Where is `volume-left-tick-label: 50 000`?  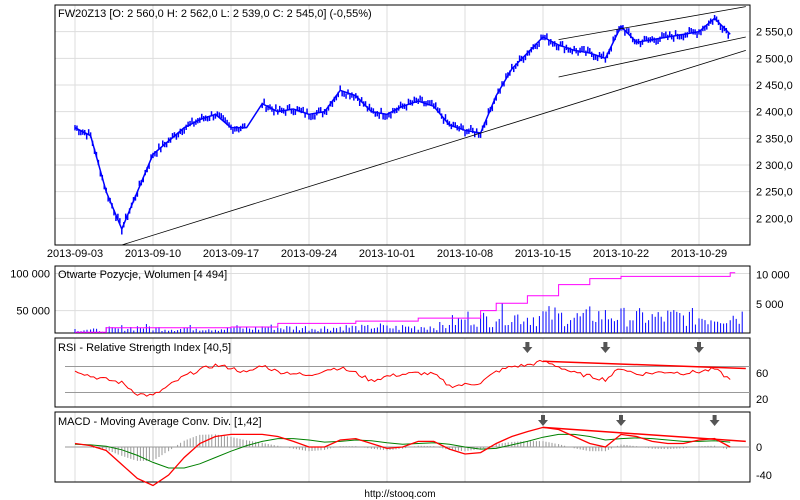
volume-left-tick-label: 50 000 is located at coordinates (33, 312).